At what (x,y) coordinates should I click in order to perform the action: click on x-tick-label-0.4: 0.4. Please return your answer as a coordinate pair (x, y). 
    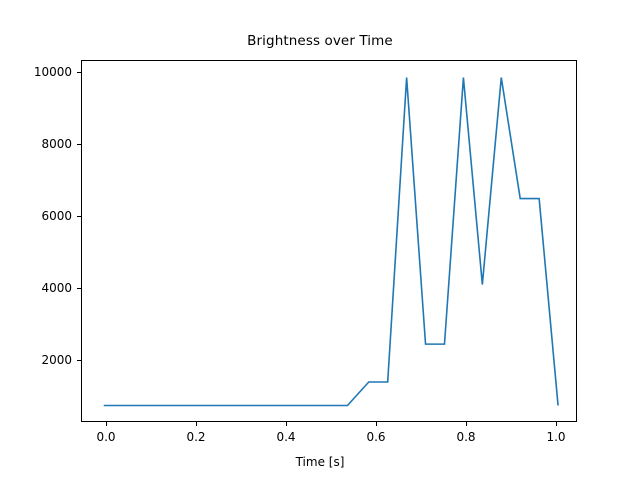
    Looking at the image, I should click on (286, 437).